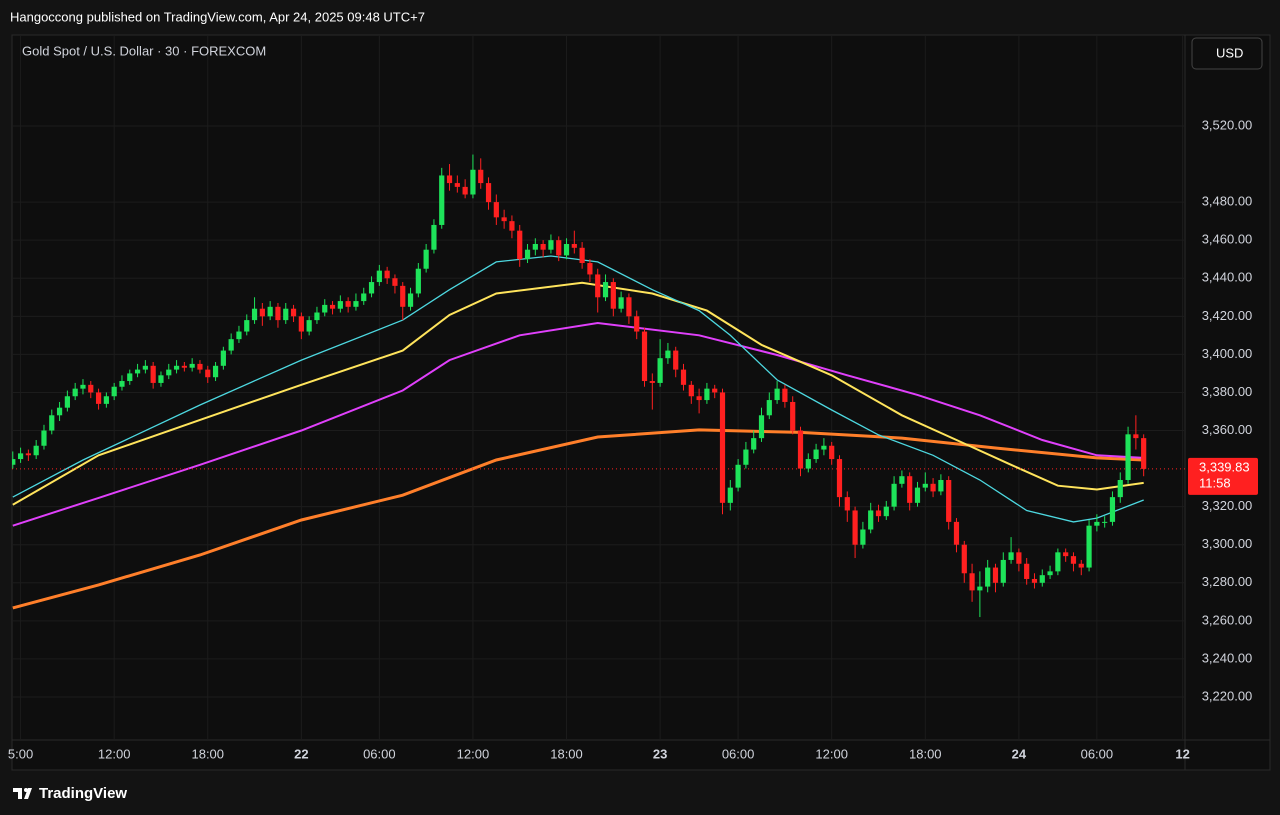 This screenshot has height=815, width=1280. I want to click on countdown: 11:58, so click(1215, 482).